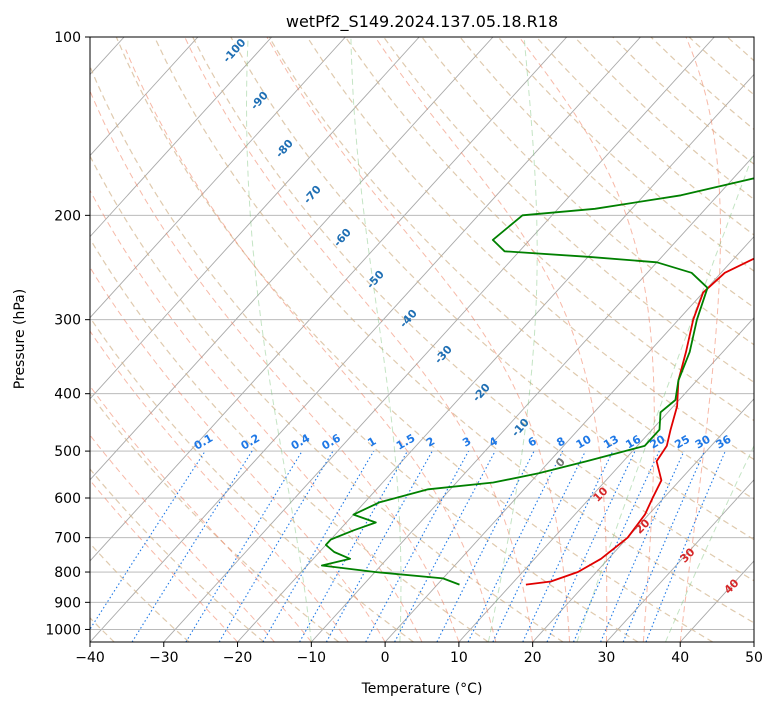 The image size is (775, 708). I want to click on y-axis-label: Pressure (hPa), so click(20, 339).